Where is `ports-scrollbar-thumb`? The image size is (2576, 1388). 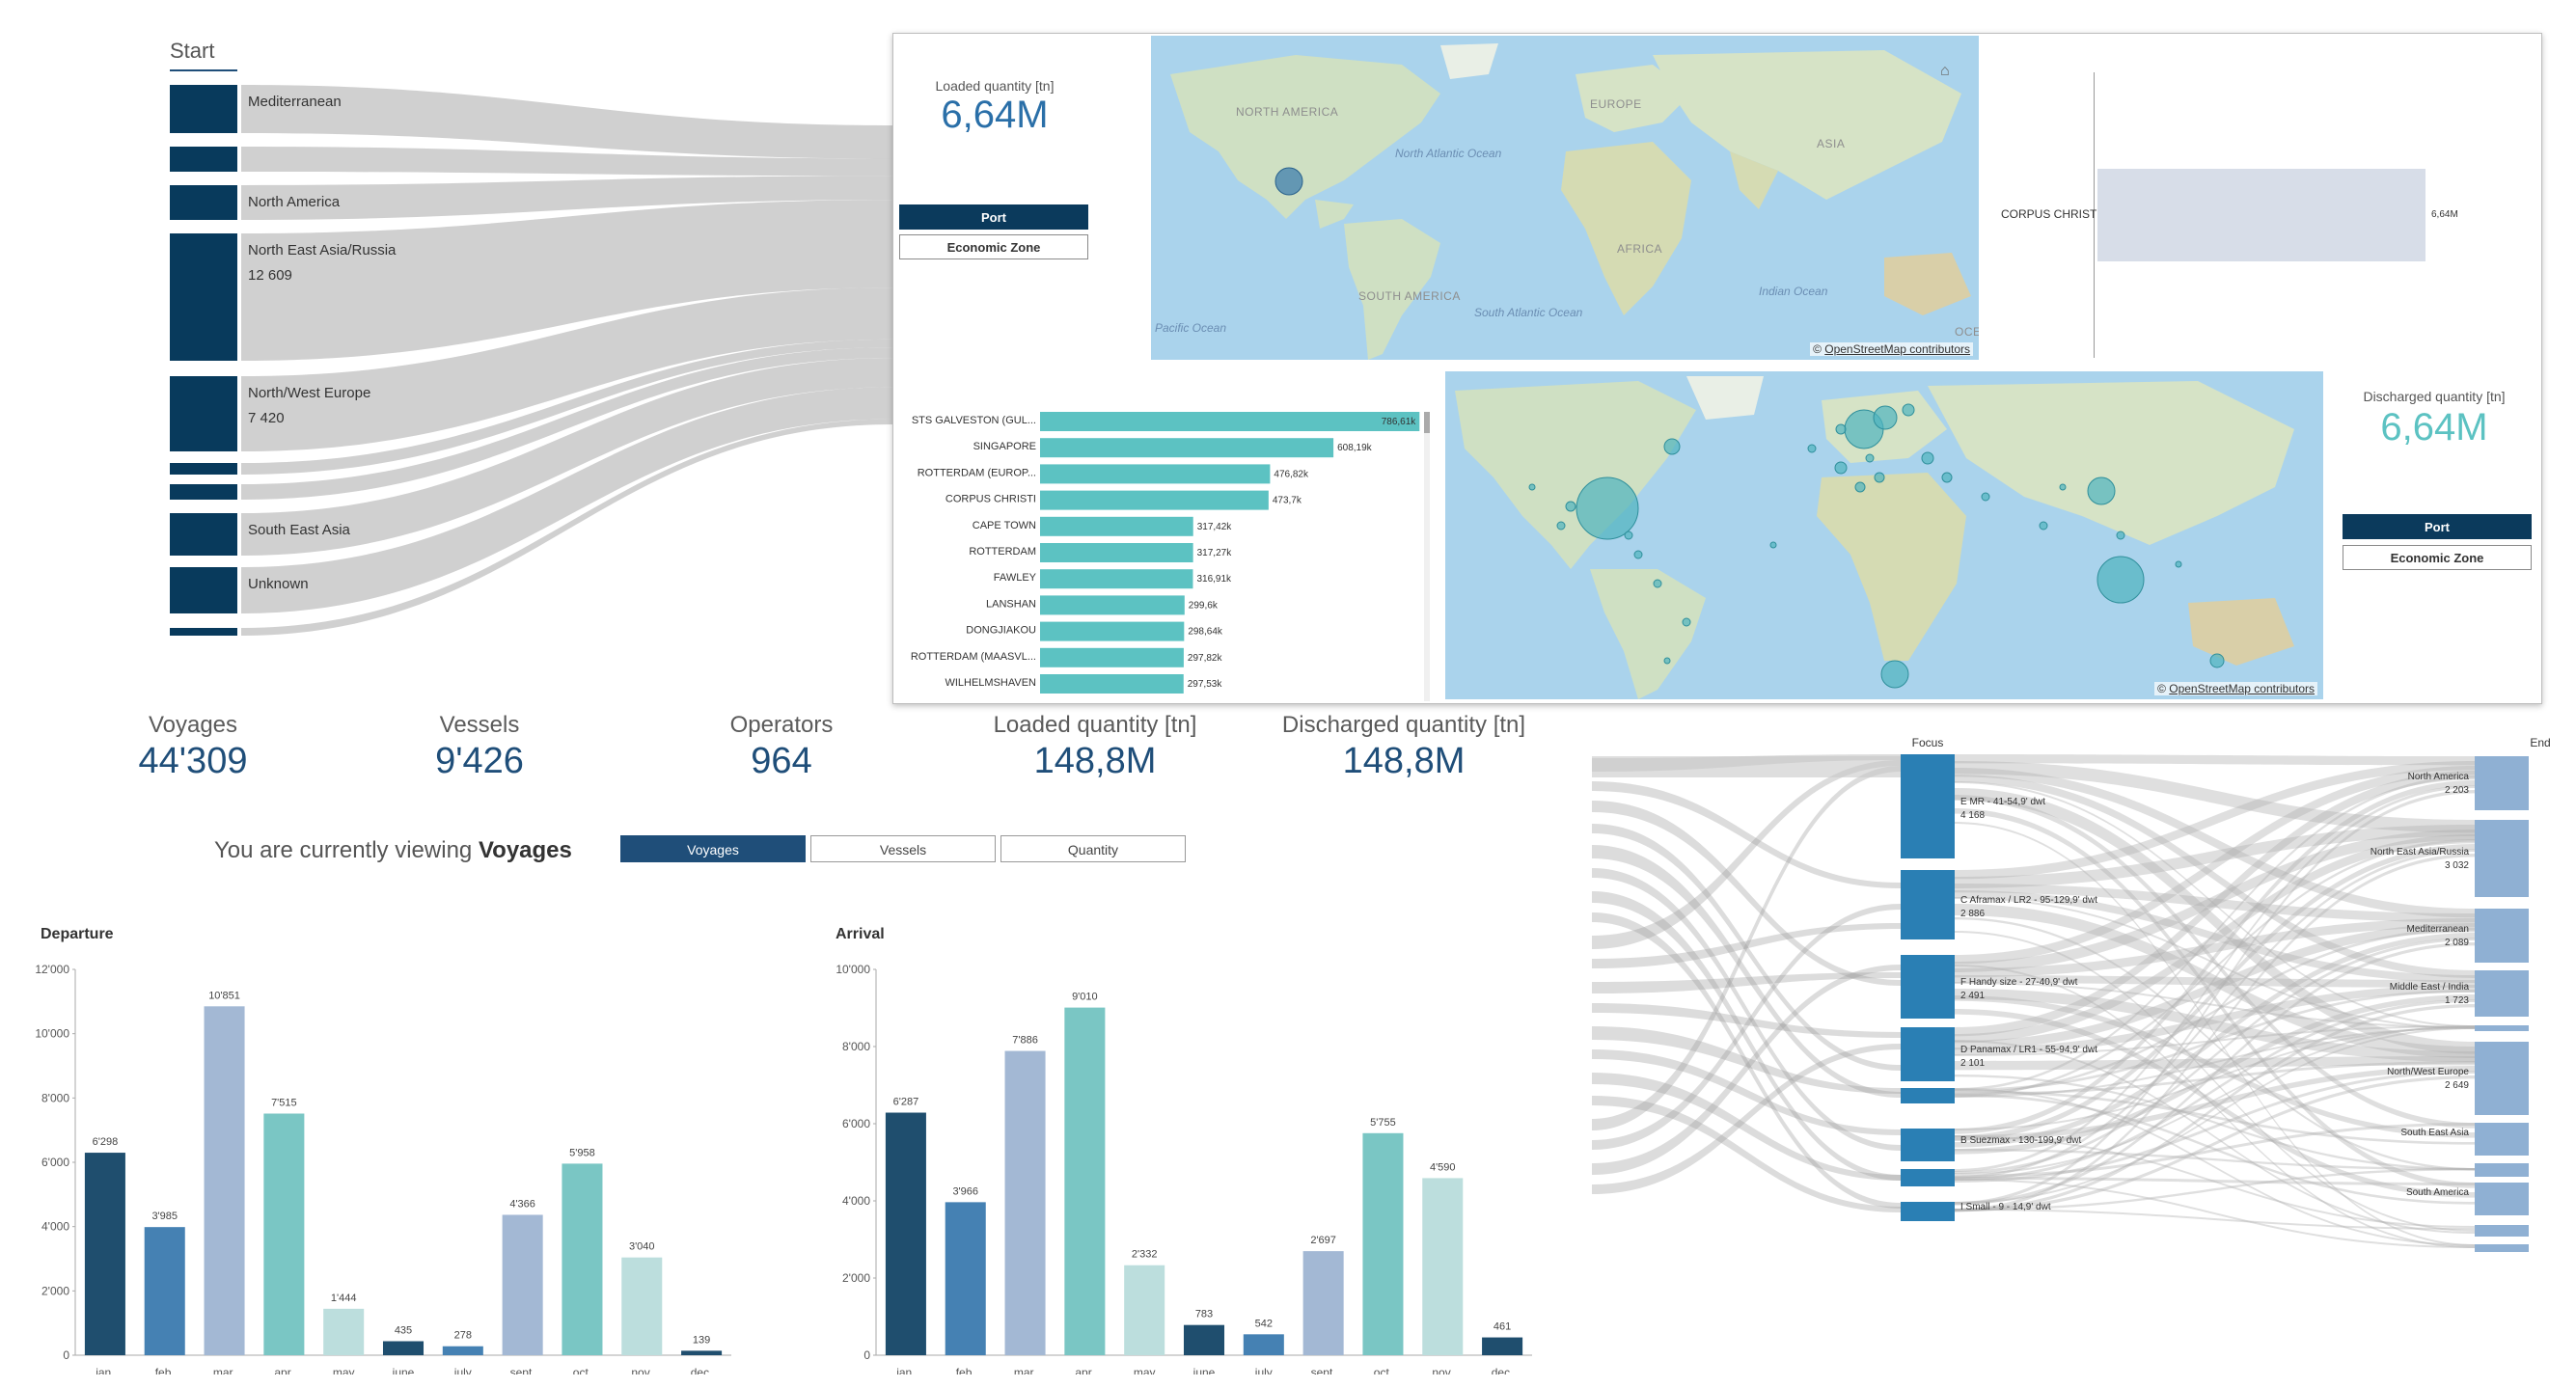 ports-scrollbar-thumb is located at coordinates (1427, 422).